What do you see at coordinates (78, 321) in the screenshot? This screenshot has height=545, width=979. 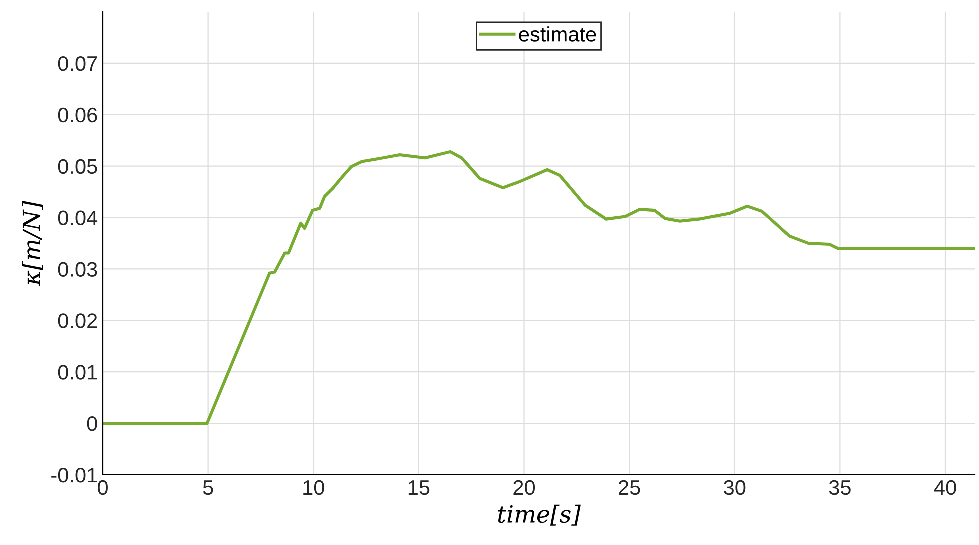 I see `y-tick-label: 0.02` at bounding box center [78, 321].